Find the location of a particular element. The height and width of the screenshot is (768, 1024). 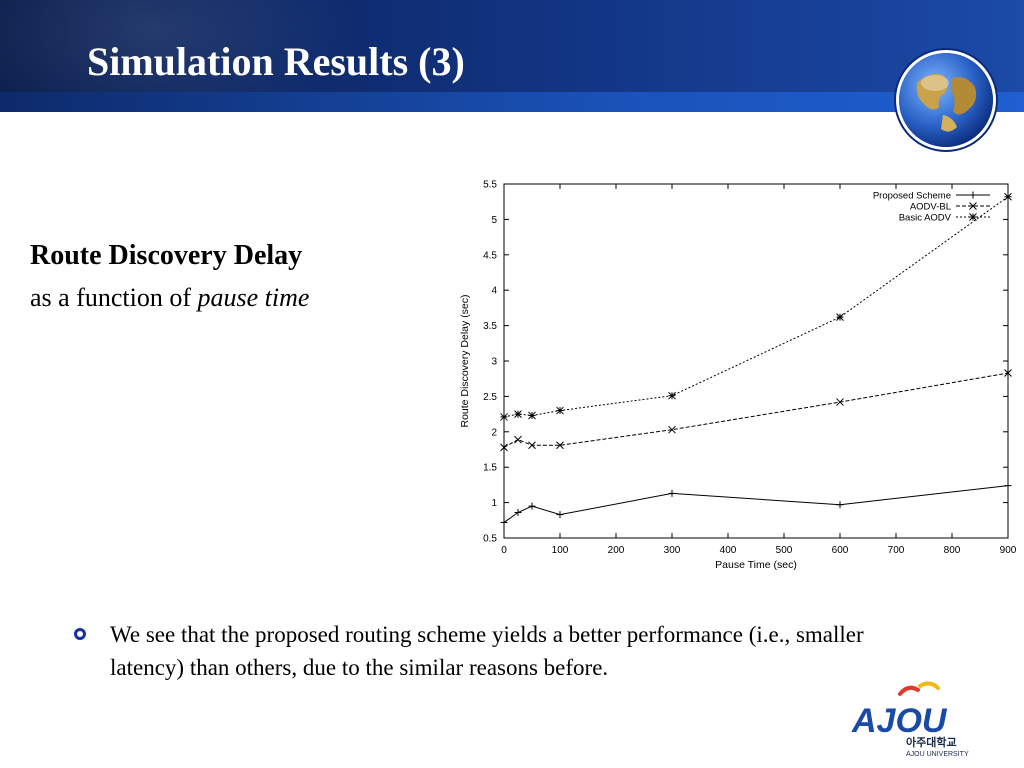

subtitle-prefix: as a function of is located at coordinates (114, 297).